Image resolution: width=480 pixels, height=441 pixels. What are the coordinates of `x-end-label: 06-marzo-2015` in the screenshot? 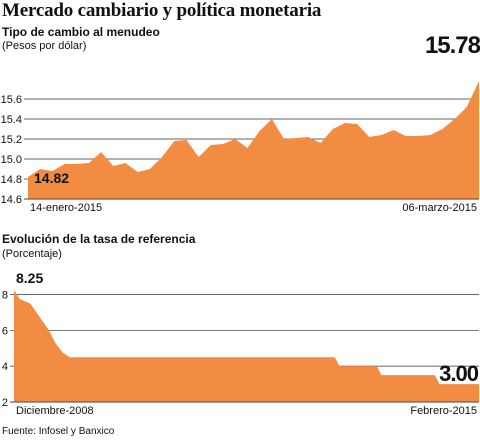 It's located at (439, 208).